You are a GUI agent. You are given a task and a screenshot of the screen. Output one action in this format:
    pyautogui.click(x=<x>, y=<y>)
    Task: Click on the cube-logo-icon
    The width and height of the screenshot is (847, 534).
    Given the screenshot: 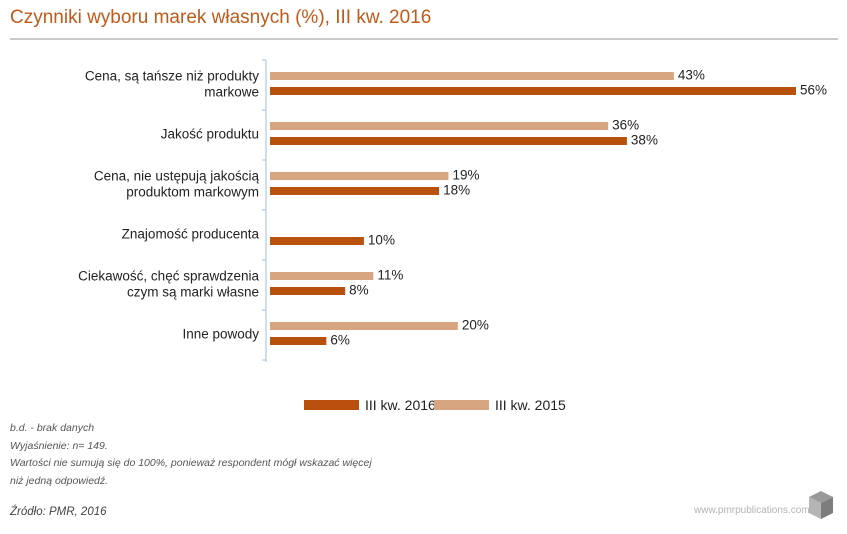 What is the action you would take?
    pyautogui.click(x=821, y=505)
    